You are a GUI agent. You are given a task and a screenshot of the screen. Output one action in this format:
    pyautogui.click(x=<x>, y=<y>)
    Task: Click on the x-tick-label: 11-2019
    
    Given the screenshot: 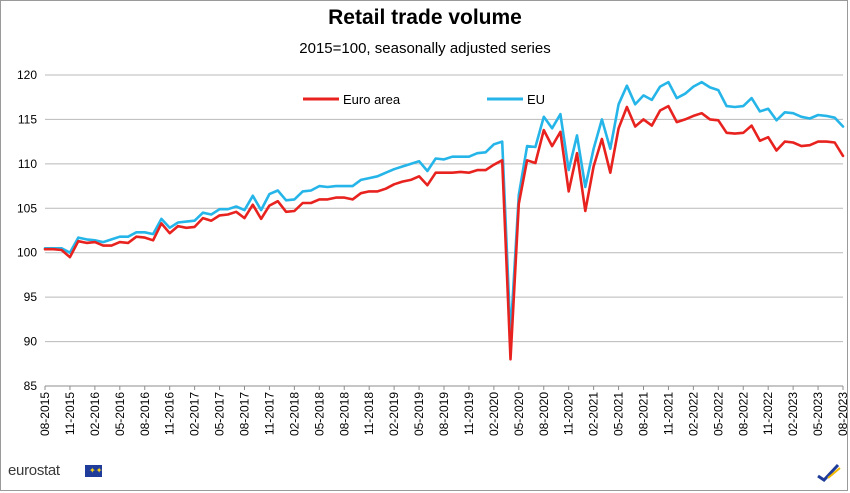 What is the action you would take?
    pyautogui.click(x=469, y=413)
    